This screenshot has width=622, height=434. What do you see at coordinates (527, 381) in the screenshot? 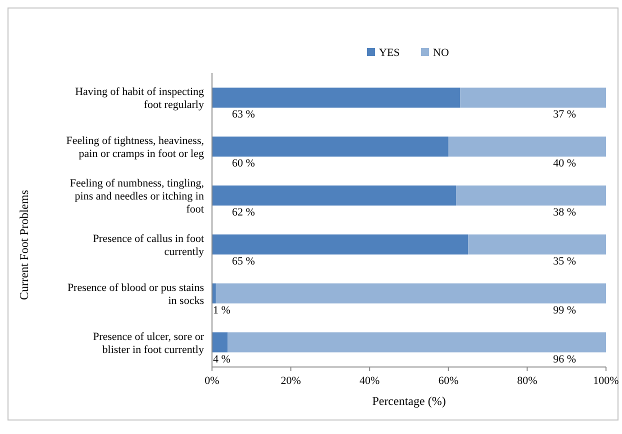
I see `x-tick-label: 80%` at bounding box center [527, 381].